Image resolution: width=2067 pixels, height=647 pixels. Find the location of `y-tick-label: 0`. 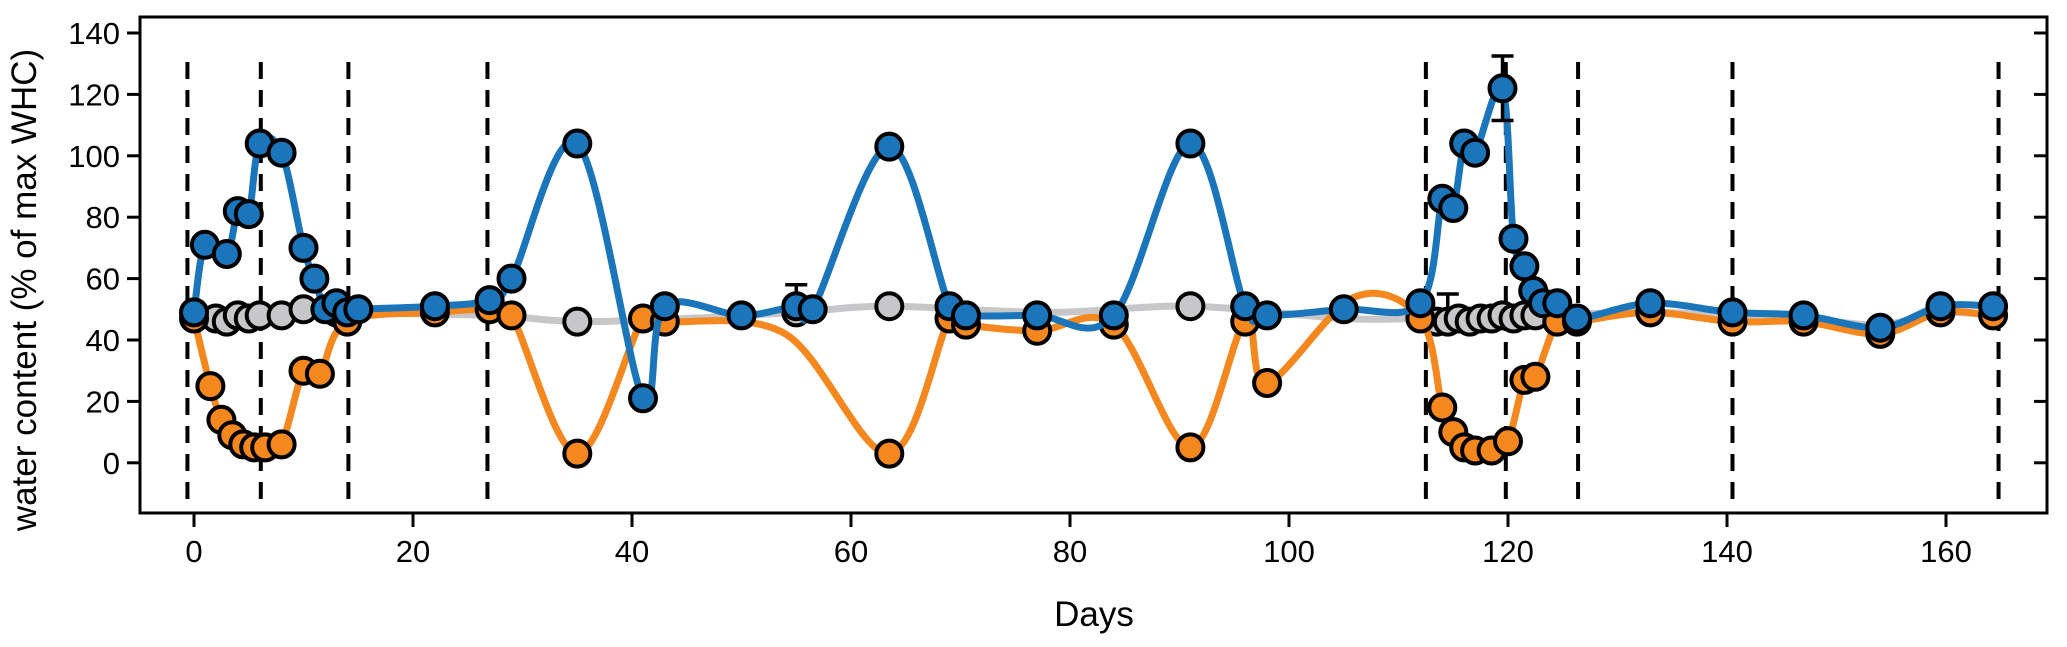

y-tick-label: 0 is located at coordinates (111, 463).